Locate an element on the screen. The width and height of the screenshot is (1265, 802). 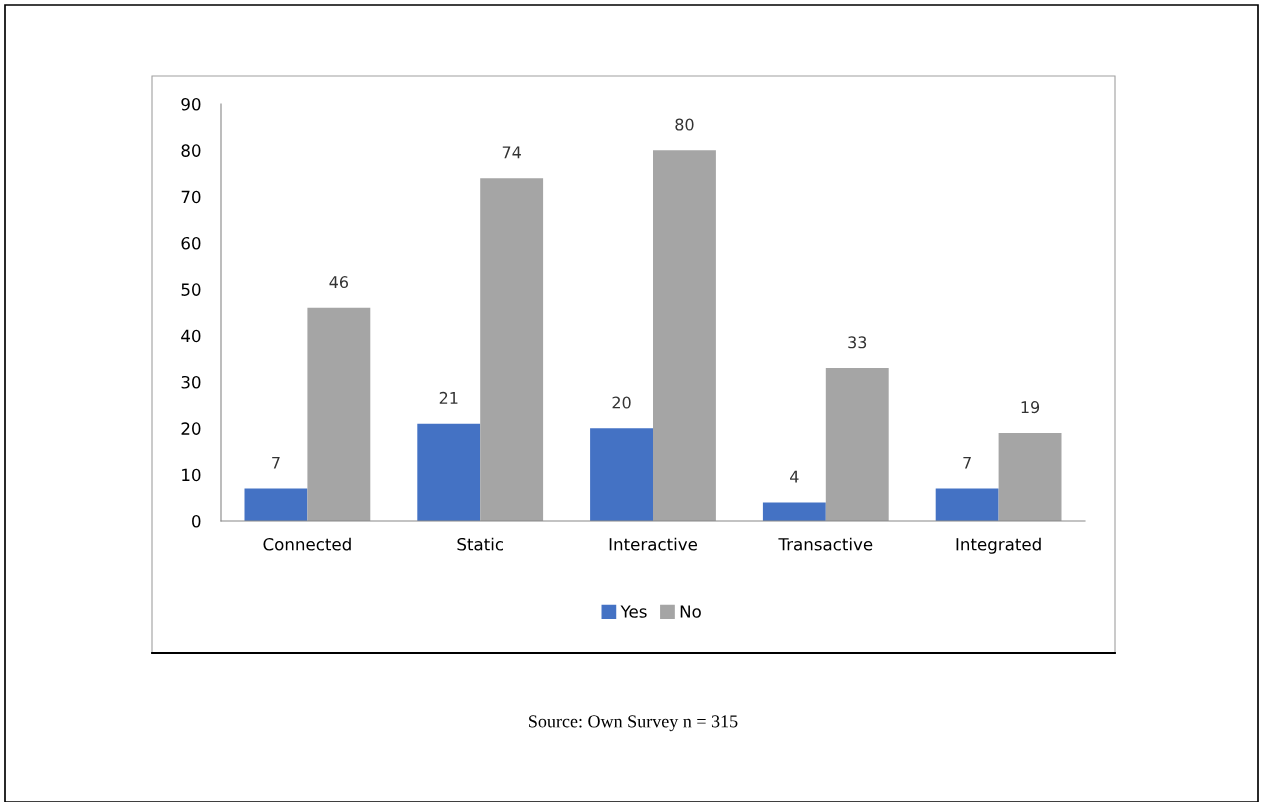
y-tick-label: 70 is located at coordinates (191, 197).